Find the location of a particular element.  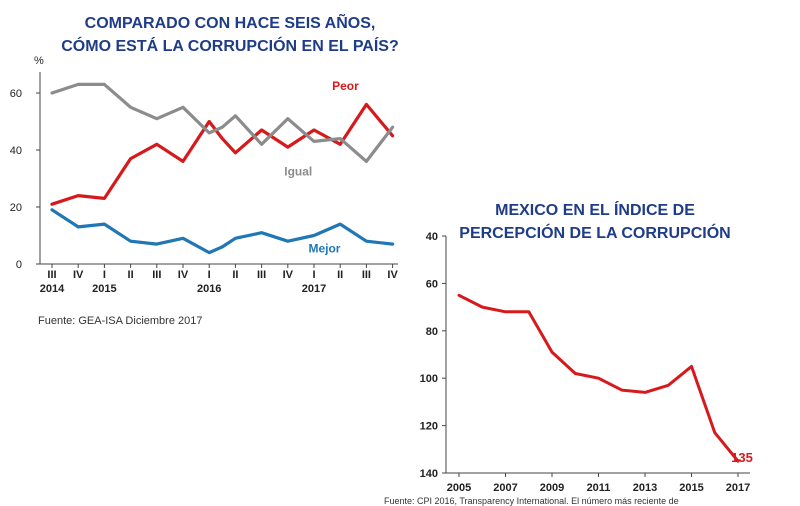

series-line-mejor is located at coordinates (222, 231).